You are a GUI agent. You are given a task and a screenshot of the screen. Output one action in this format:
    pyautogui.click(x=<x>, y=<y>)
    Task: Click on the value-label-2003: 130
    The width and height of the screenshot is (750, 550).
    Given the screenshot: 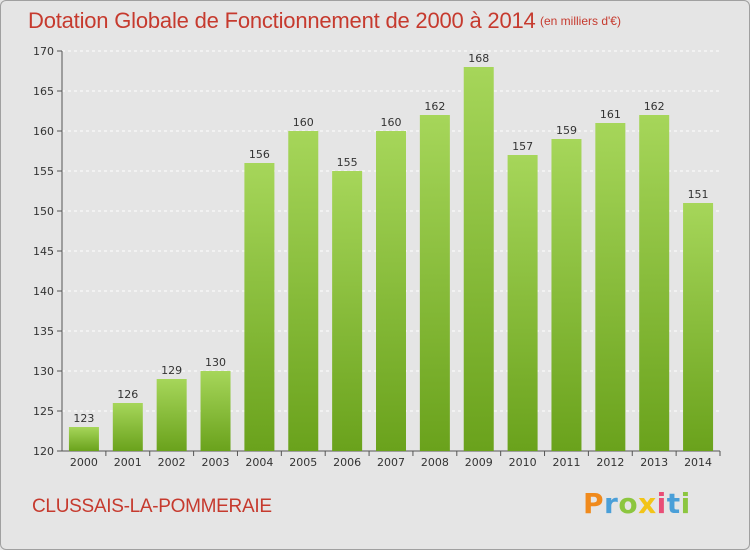 What is the action you would take?
    pyautogui.click(x=215, y=362)
    